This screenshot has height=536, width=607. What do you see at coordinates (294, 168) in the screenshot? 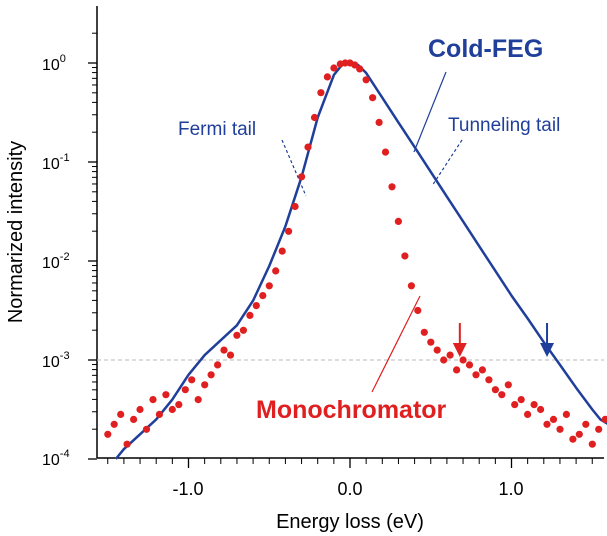
I see `fermi-tail-leader-line` at bounding box center [294, 168].